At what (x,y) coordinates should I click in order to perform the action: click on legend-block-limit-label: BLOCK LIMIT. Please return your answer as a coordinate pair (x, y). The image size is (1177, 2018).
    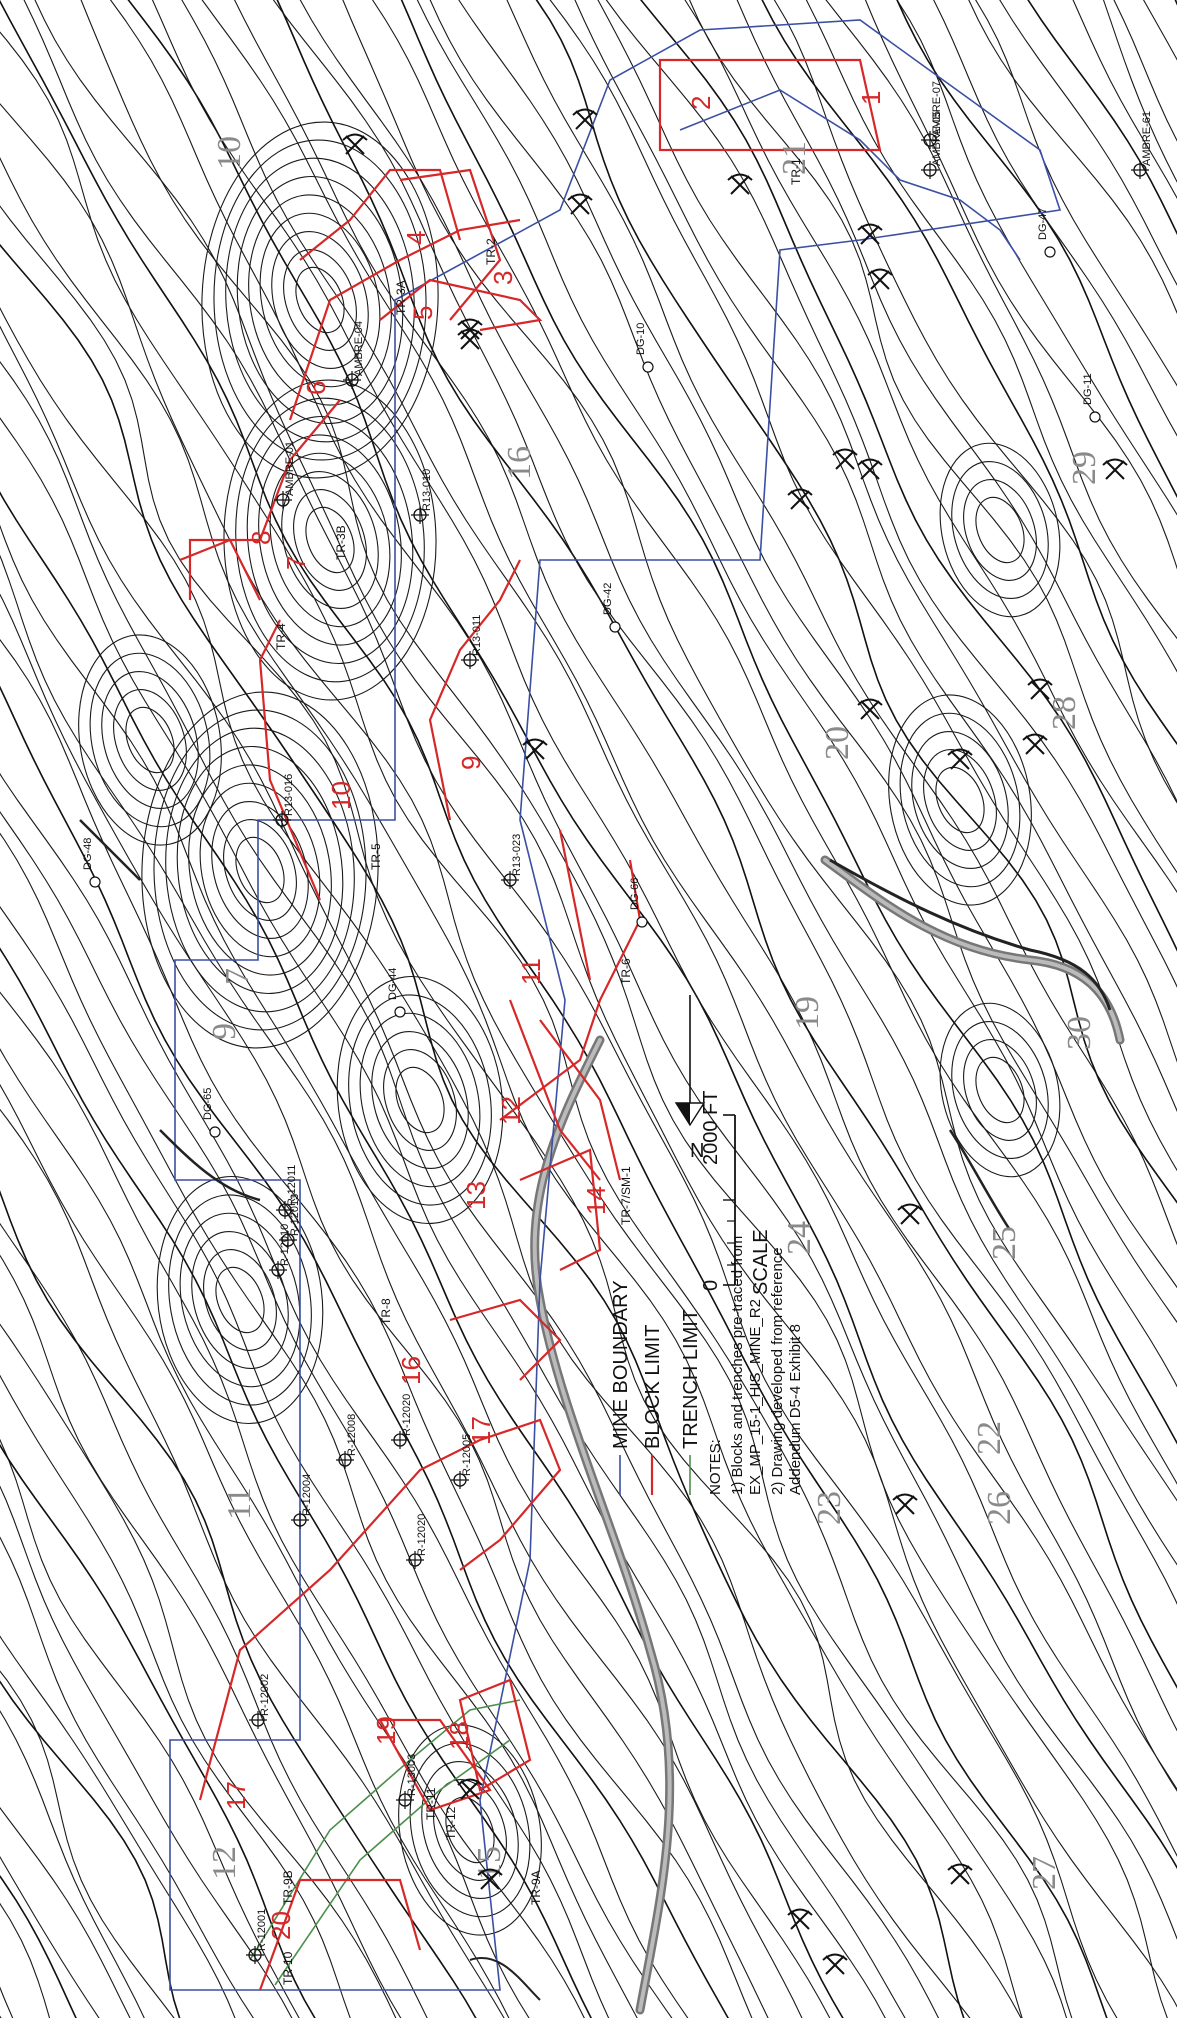
    Looking at the image, I should click on (653, 1387).